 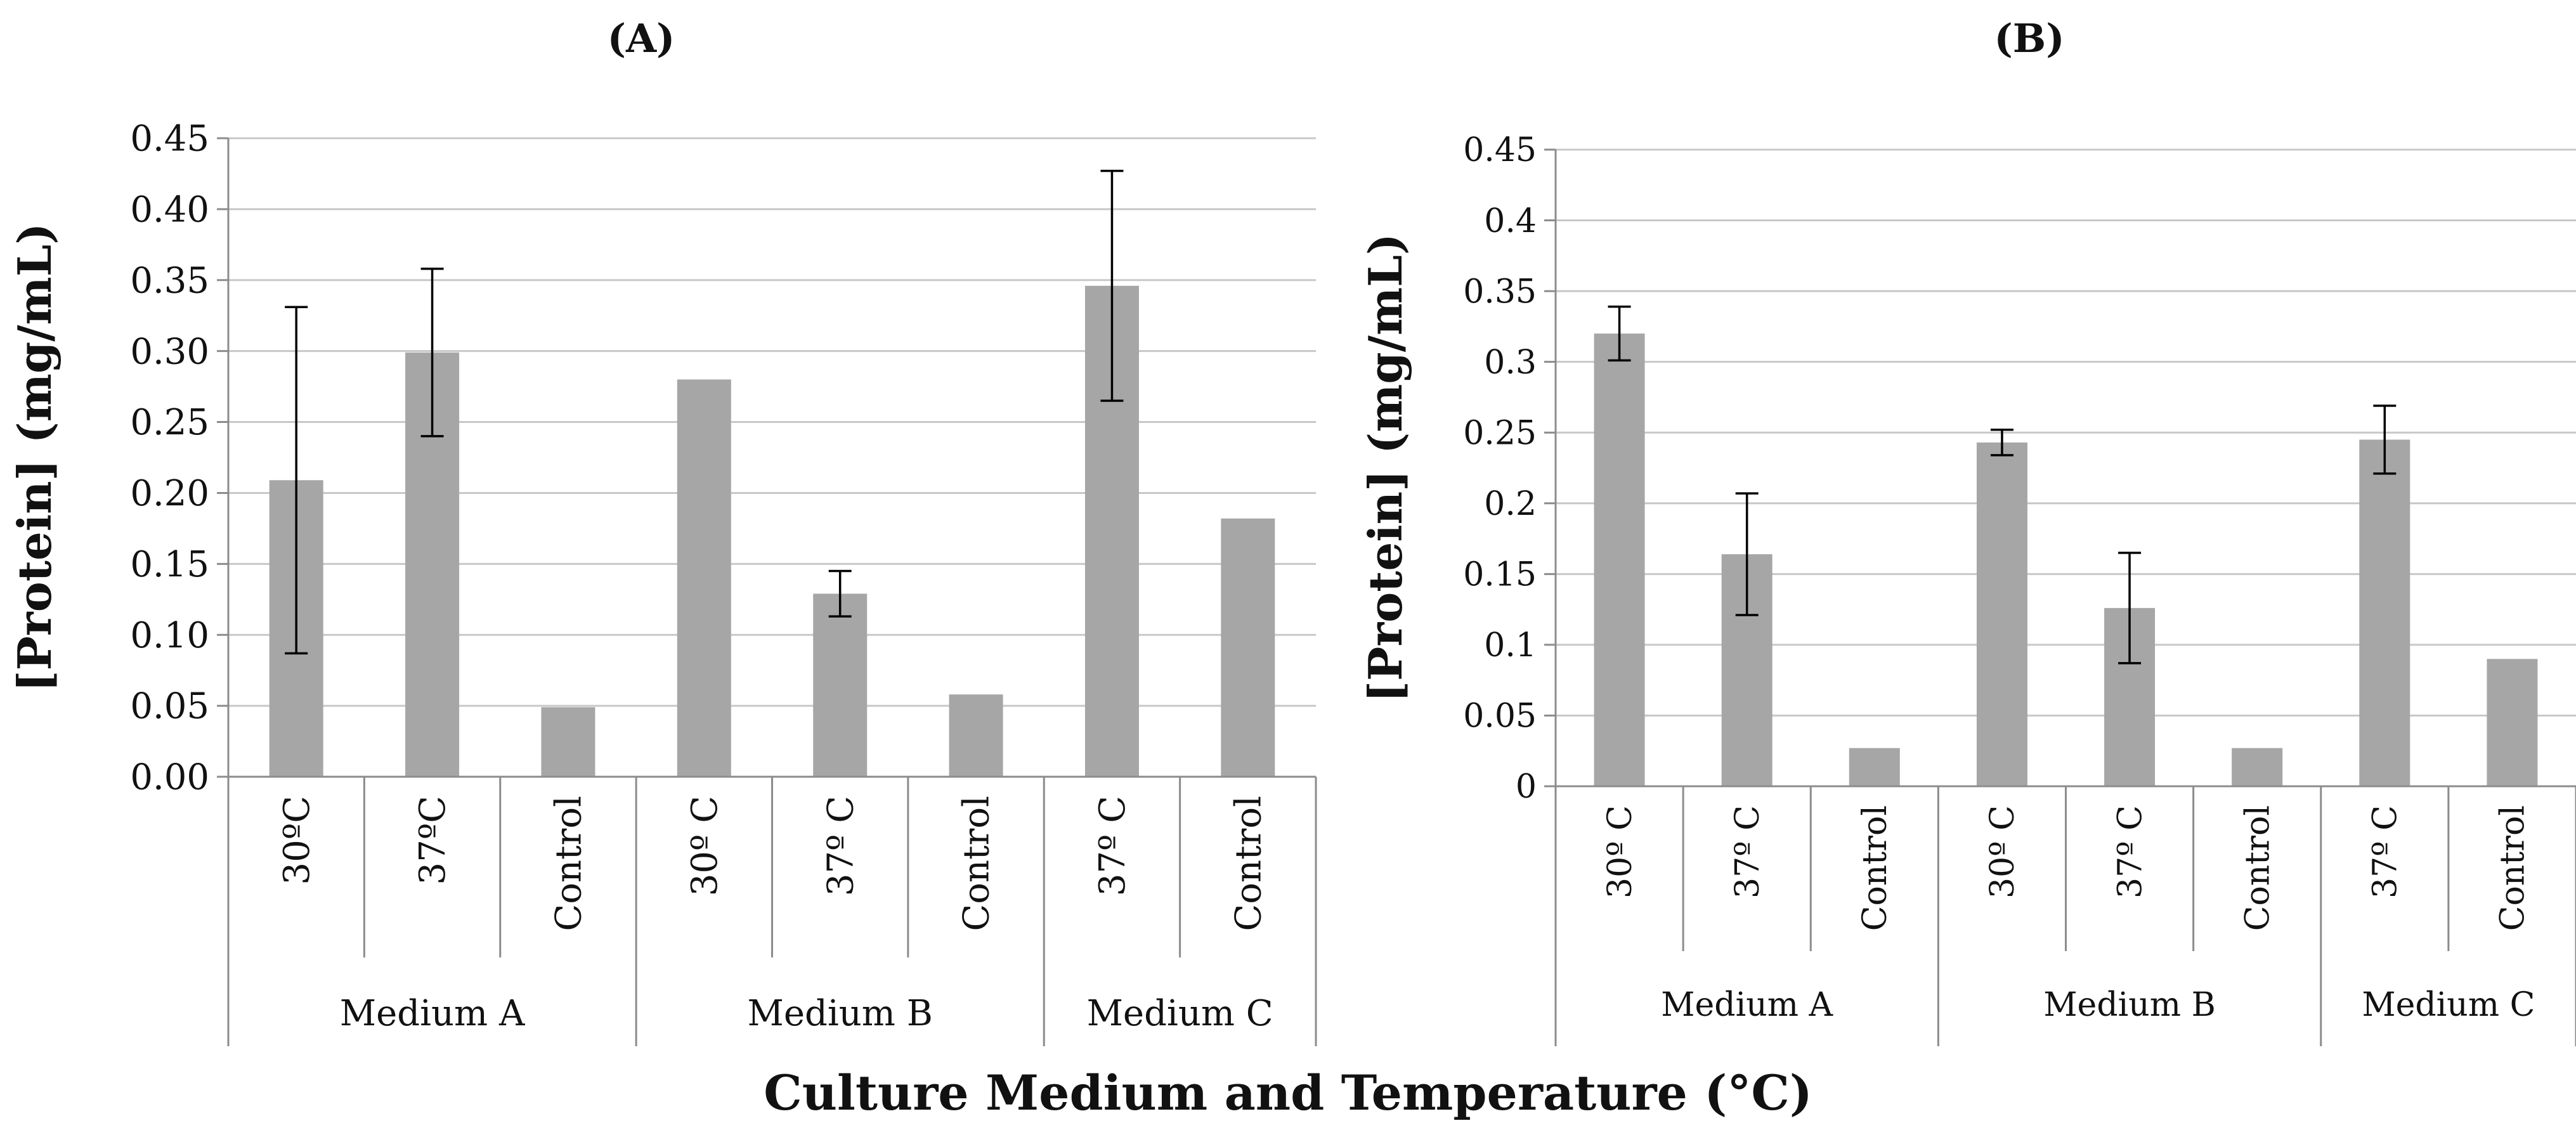 What do you see at coordinates (1510, 504) in the screenshot?
I see `y-tick-label: 0.2` at bounding box center [1510, 504].